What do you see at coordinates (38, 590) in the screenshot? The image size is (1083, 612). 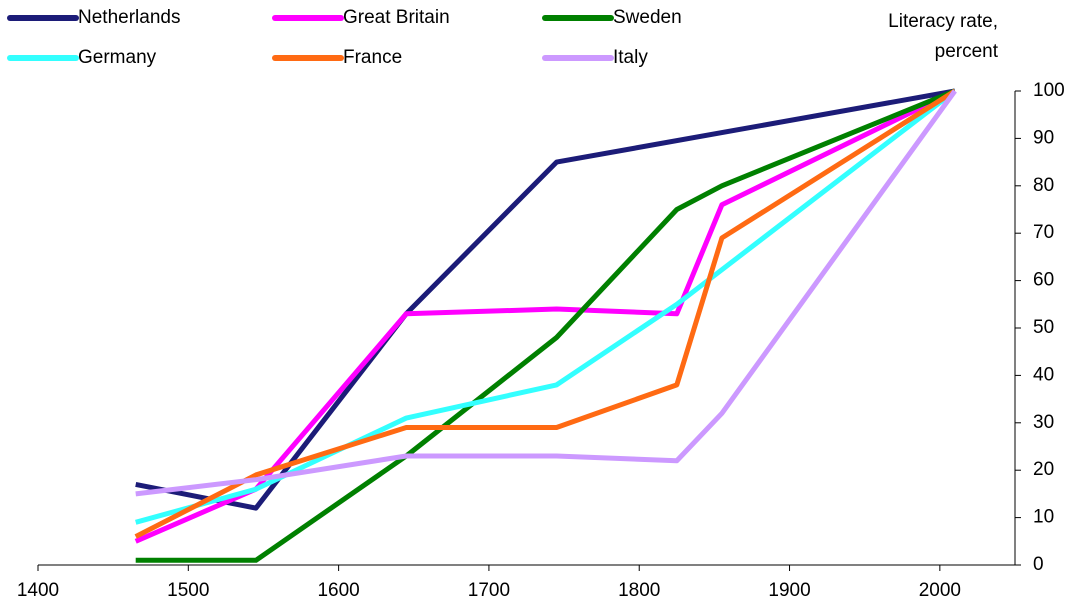 I see `x-tick-label: 1400` at bounding box center [38, 590].